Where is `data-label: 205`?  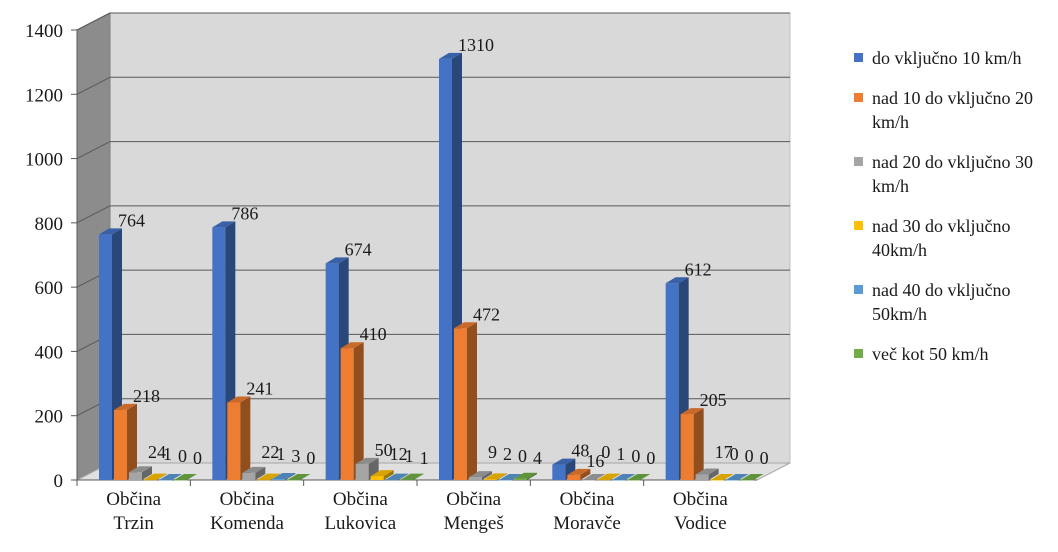 data-label: 205 is located at coordinates (713, 400).